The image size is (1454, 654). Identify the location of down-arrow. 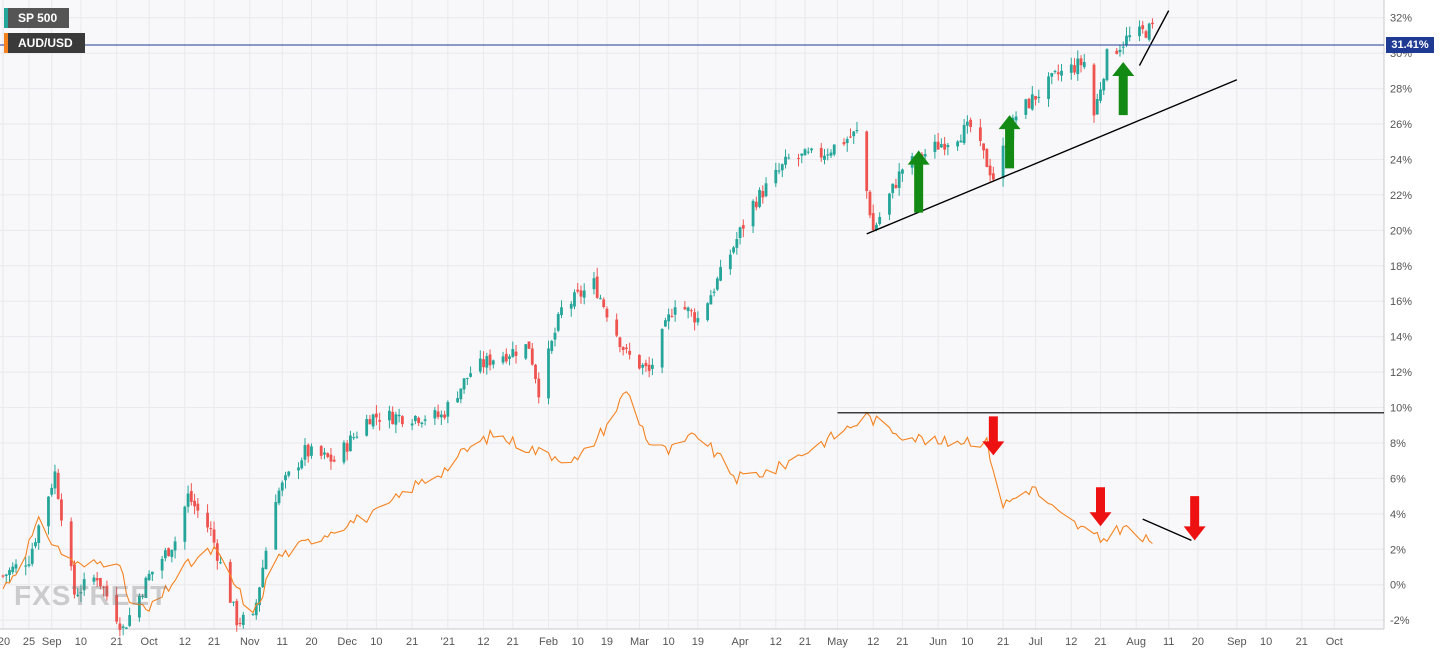
(993, 436).